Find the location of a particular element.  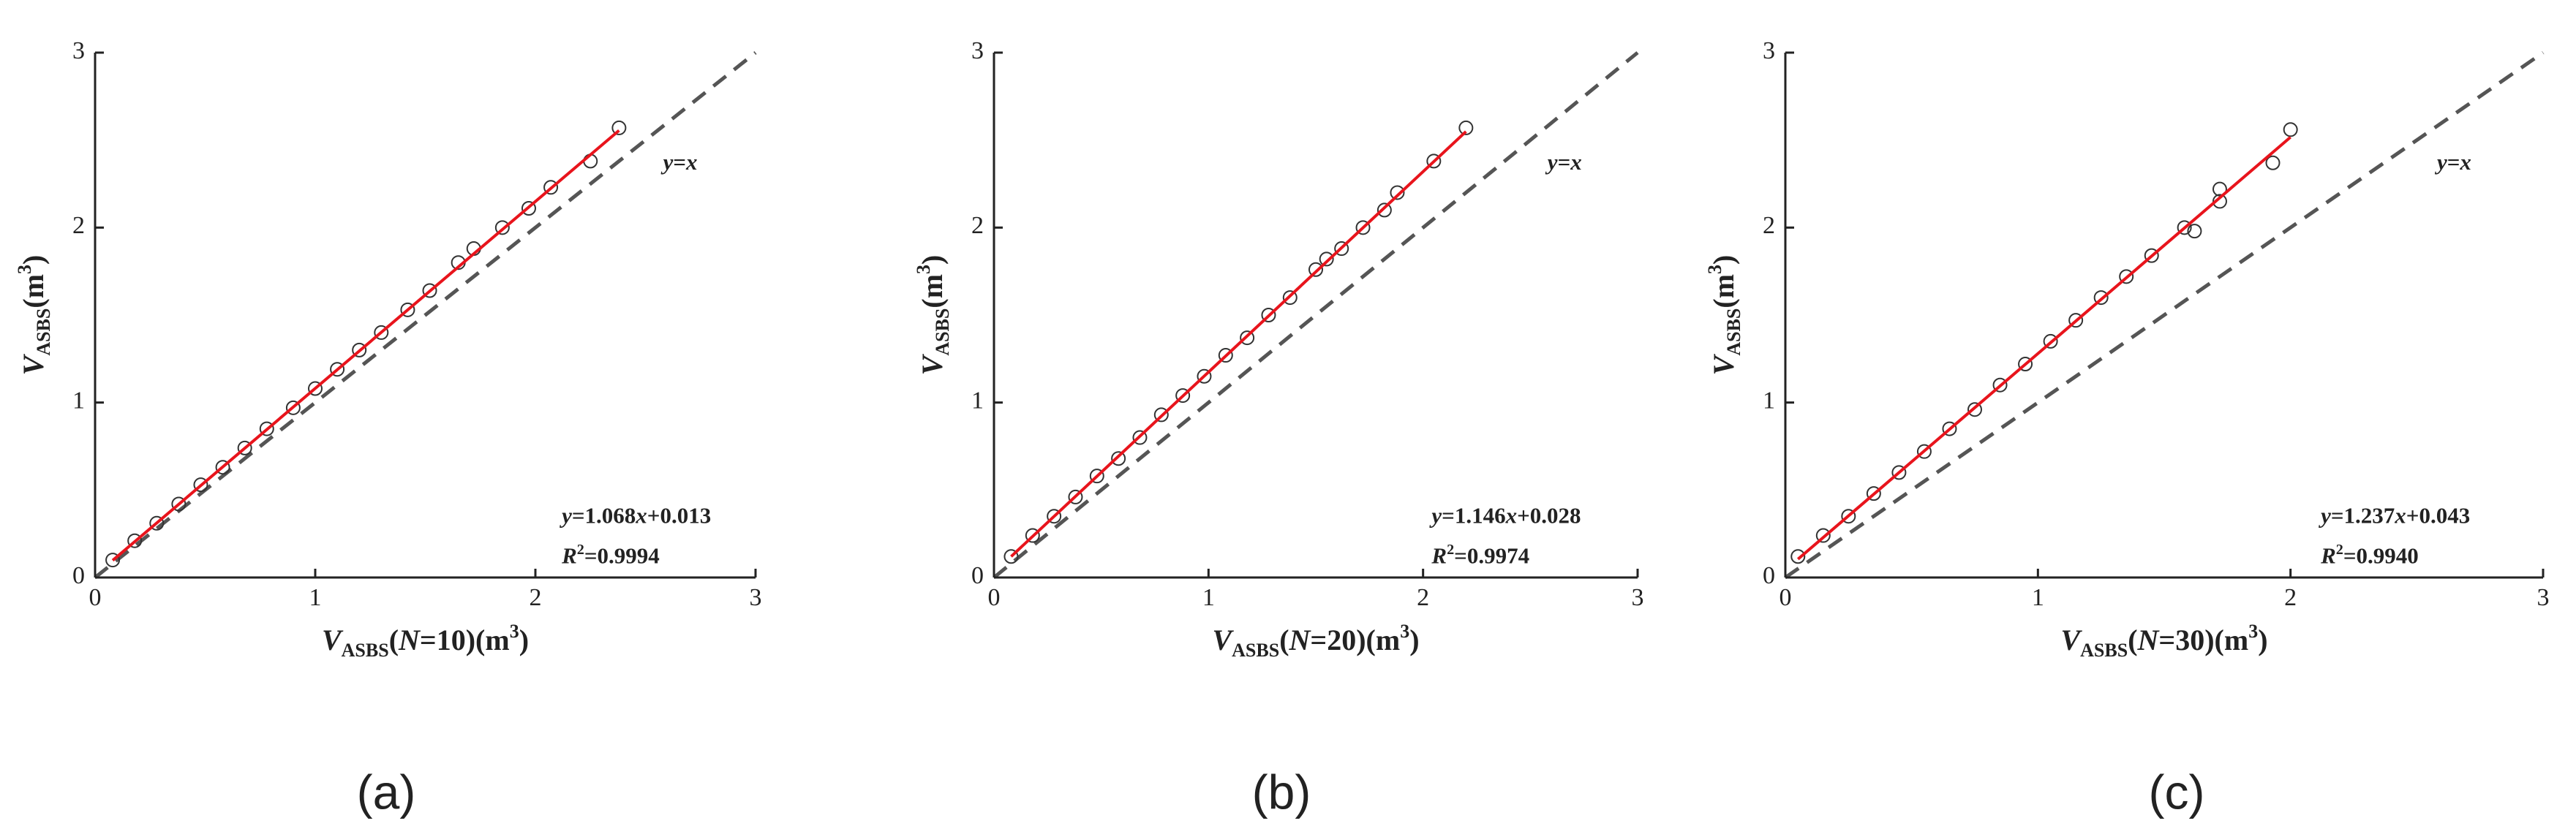

fit-equation: y=1.146x+0.028 is located at coordinates (1504, 516).